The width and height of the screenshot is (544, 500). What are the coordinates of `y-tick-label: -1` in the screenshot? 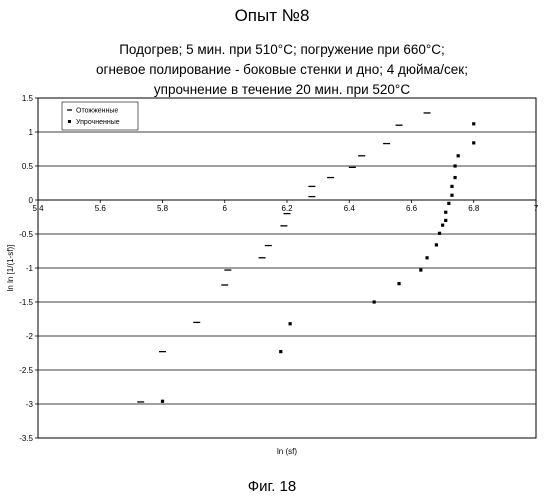 It's located at (30, 268).